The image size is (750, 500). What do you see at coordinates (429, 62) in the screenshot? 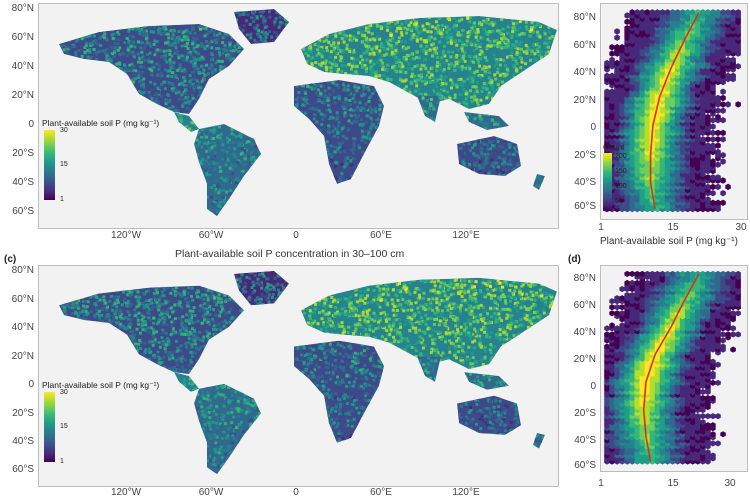
I see `europe-asia-landmass` at bounding box center [429, 62].